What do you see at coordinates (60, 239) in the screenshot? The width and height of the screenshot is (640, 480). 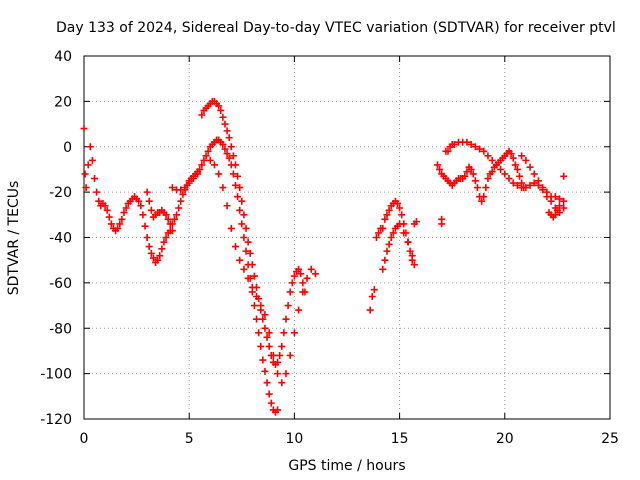 I see `y-tick-label: -40` at bounding box center [60, 239].